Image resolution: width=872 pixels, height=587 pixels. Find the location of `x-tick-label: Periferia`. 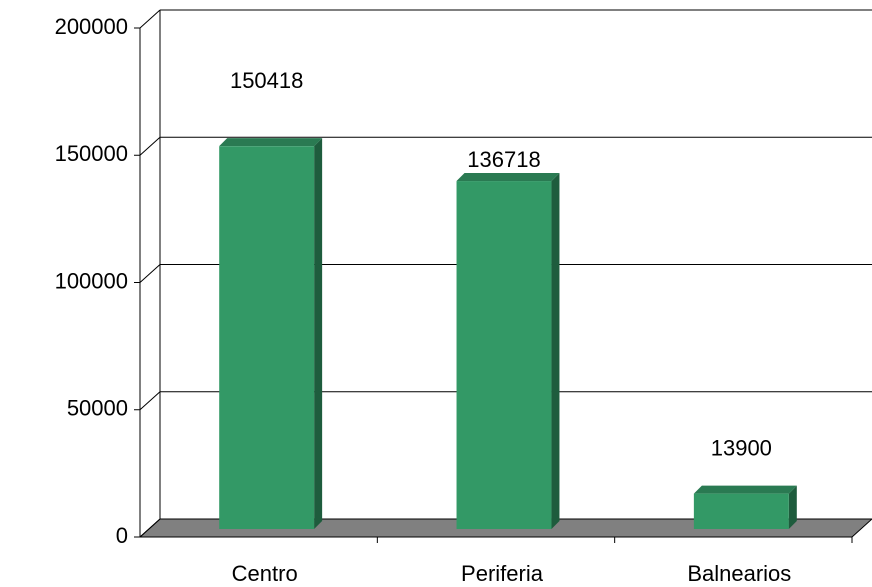

x-tick-label: Periferia is located at coordinates (502, 573).